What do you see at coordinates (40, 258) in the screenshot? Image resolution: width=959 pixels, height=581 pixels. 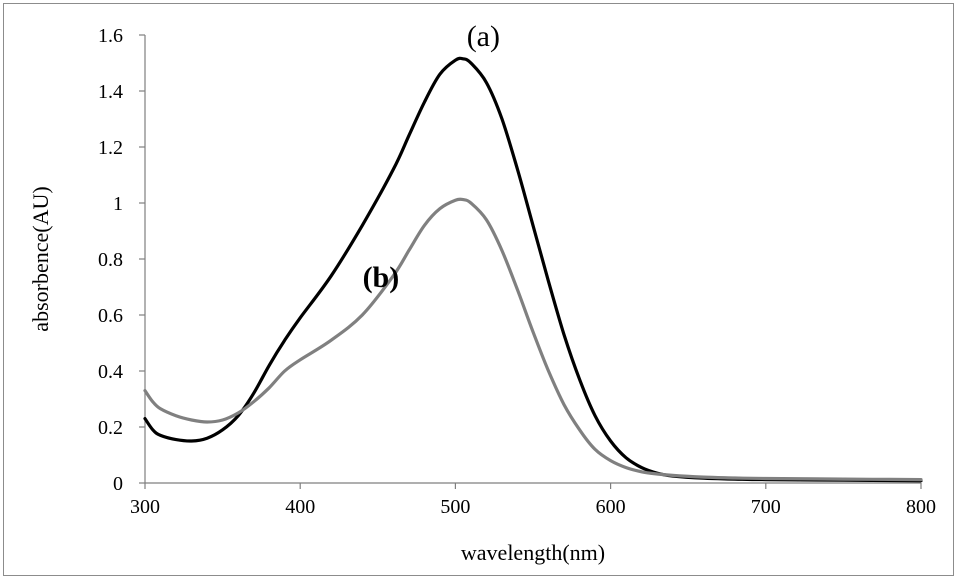 I see `y-axis-title: absorbence(AU)` at bounding box center [40, 258].